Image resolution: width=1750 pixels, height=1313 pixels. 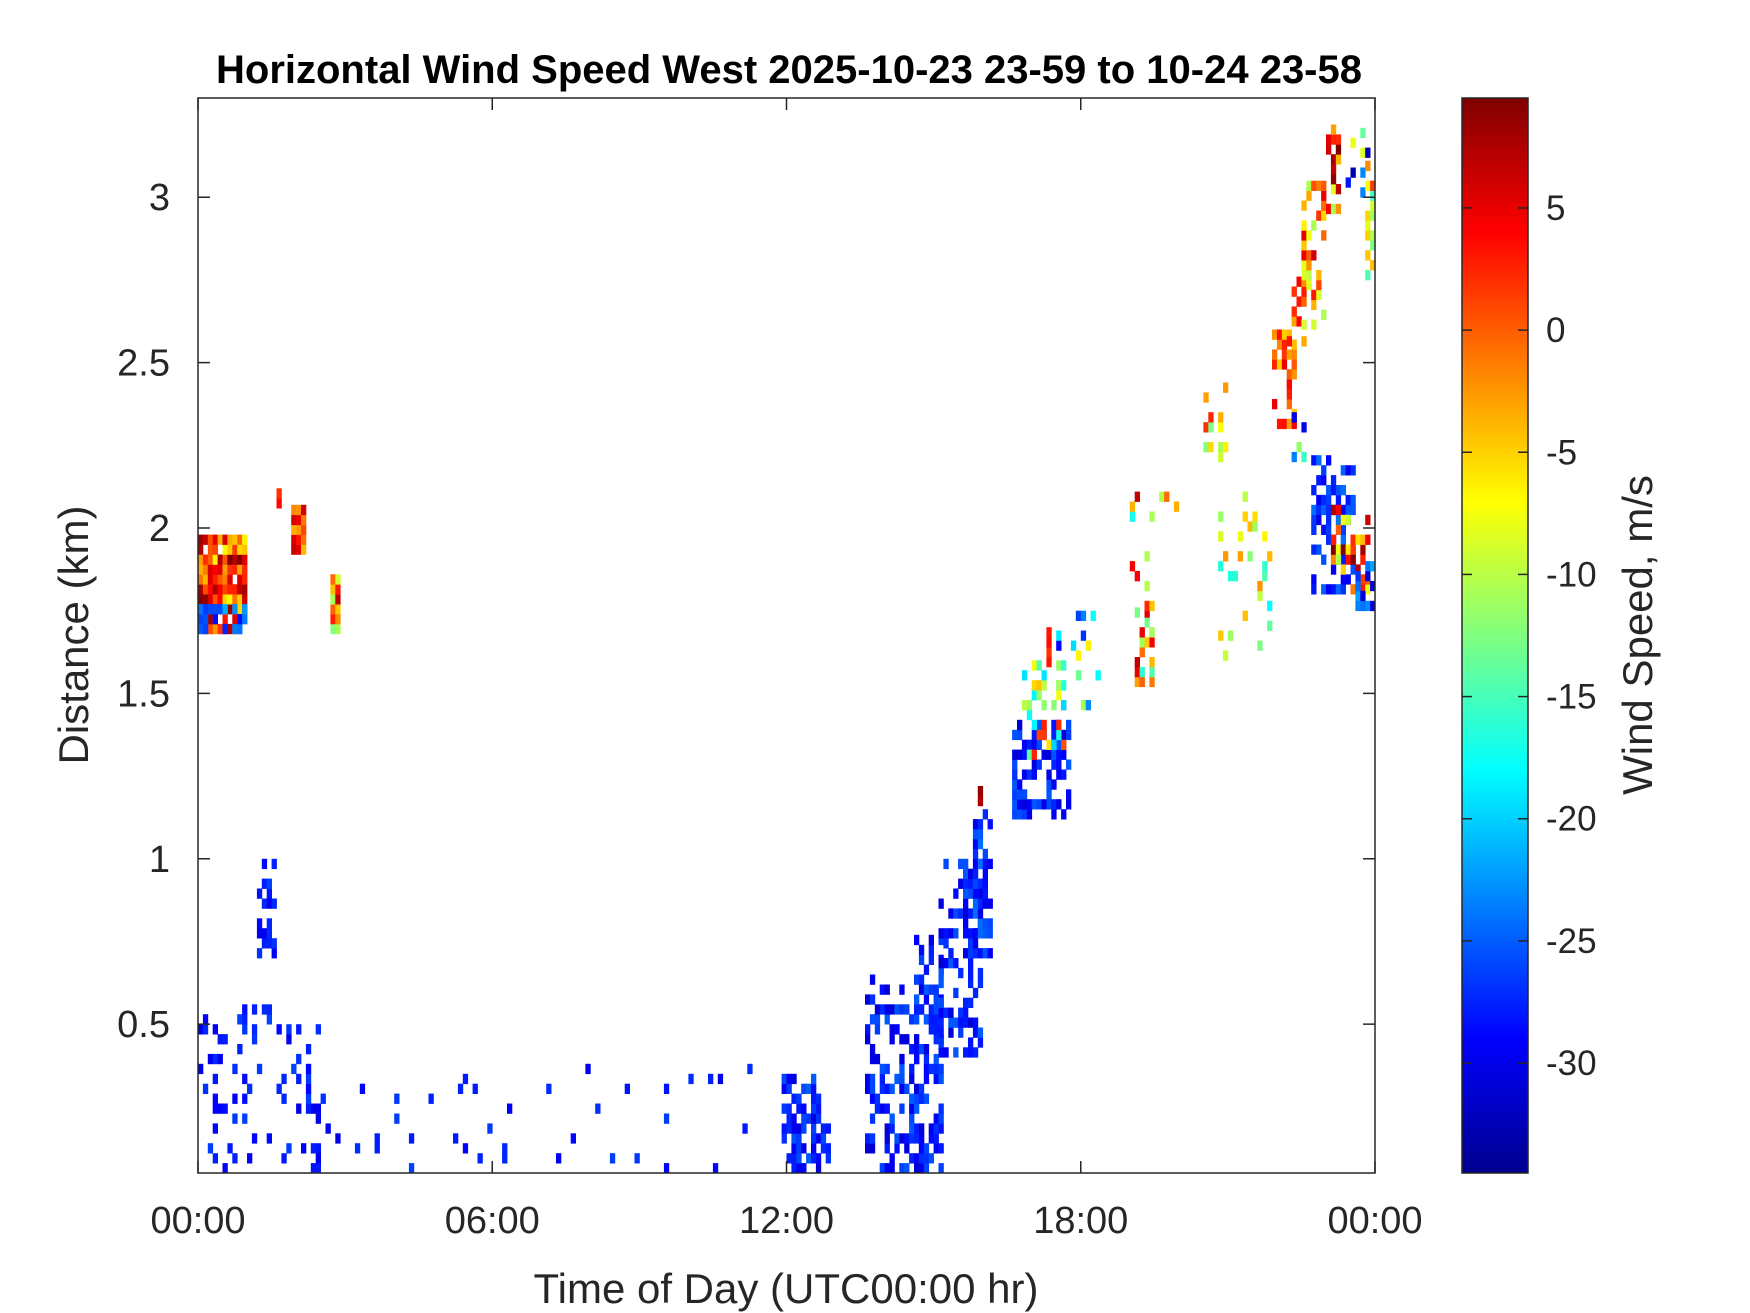 What do you see at coordinates (786, 1221) in the screenshot?
I see `x-tick-label: 12:00` at bounding box center [786, 1221].